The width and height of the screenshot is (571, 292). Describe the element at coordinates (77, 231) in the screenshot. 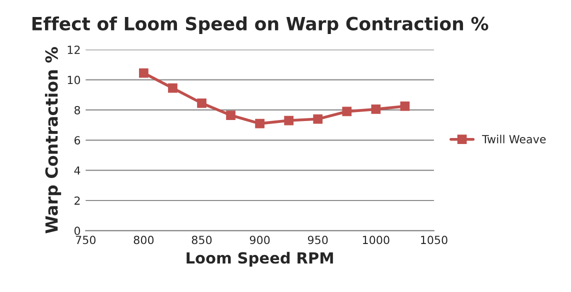

I see `y-tick-label: 0` at that location.